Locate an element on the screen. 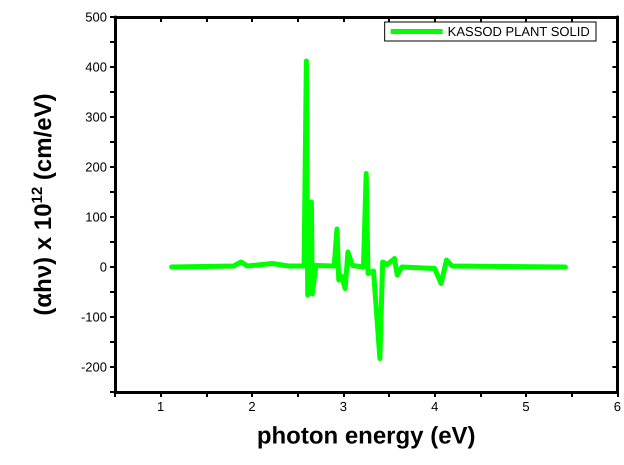 Image resolution: width=624 pixels, height=465 pixels. x-tick-label: 6 is located at coordinates (617, 406).